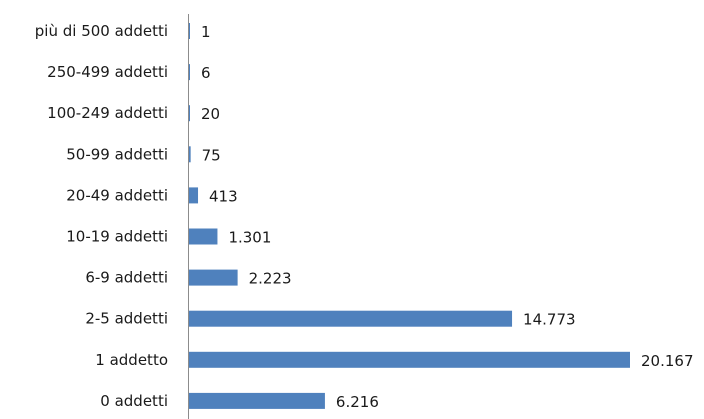  What do you see at coordinates (210, 114) in the screenshot?
I see `value-label-2: 20` at bounding box center [210, 114].